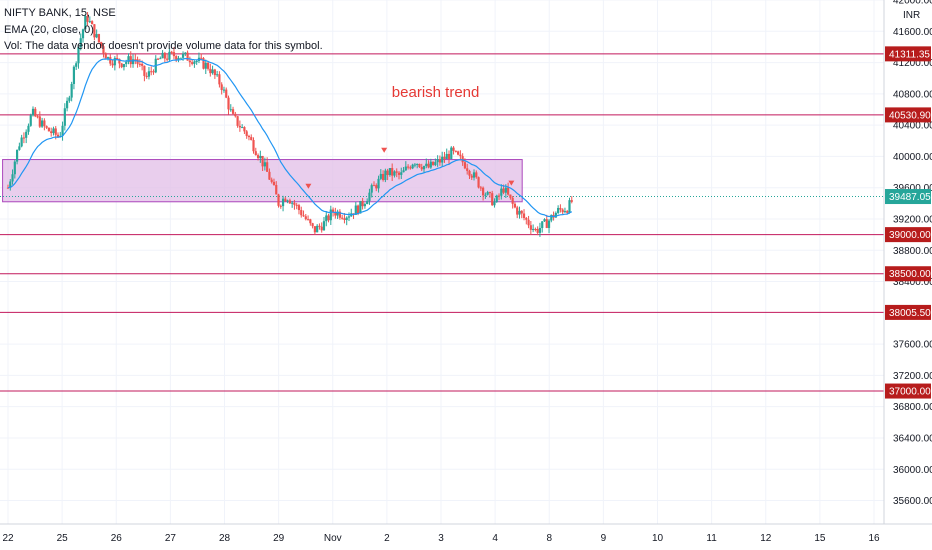 The image size is (932, 550). I want to click on level-badge: 39000.00, so click(908, 235).